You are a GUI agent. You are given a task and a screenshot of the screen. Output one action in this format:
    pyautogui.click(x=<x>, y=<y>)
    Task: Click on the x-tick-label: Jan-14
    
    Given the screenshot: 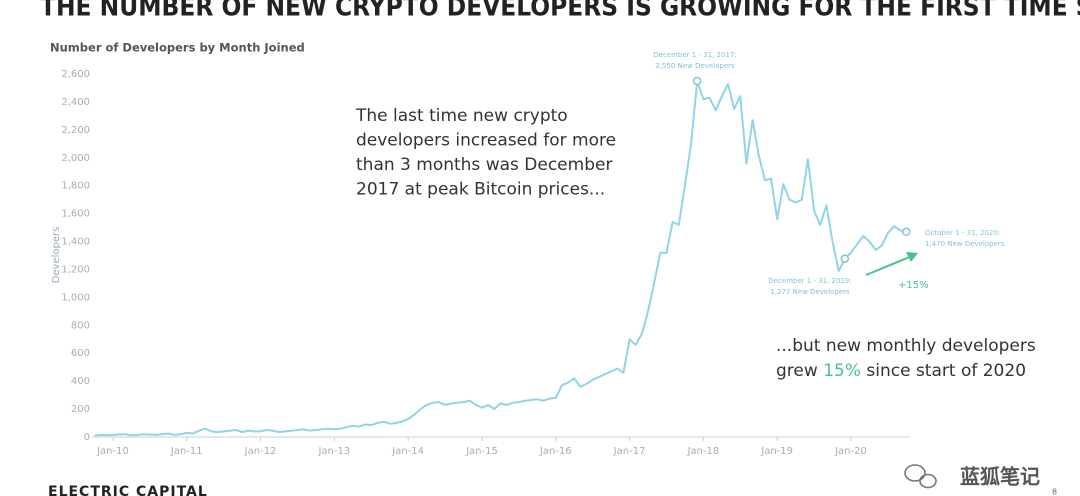 What is the action you would take?
    pyautogui.click(x=407, y=451)
    